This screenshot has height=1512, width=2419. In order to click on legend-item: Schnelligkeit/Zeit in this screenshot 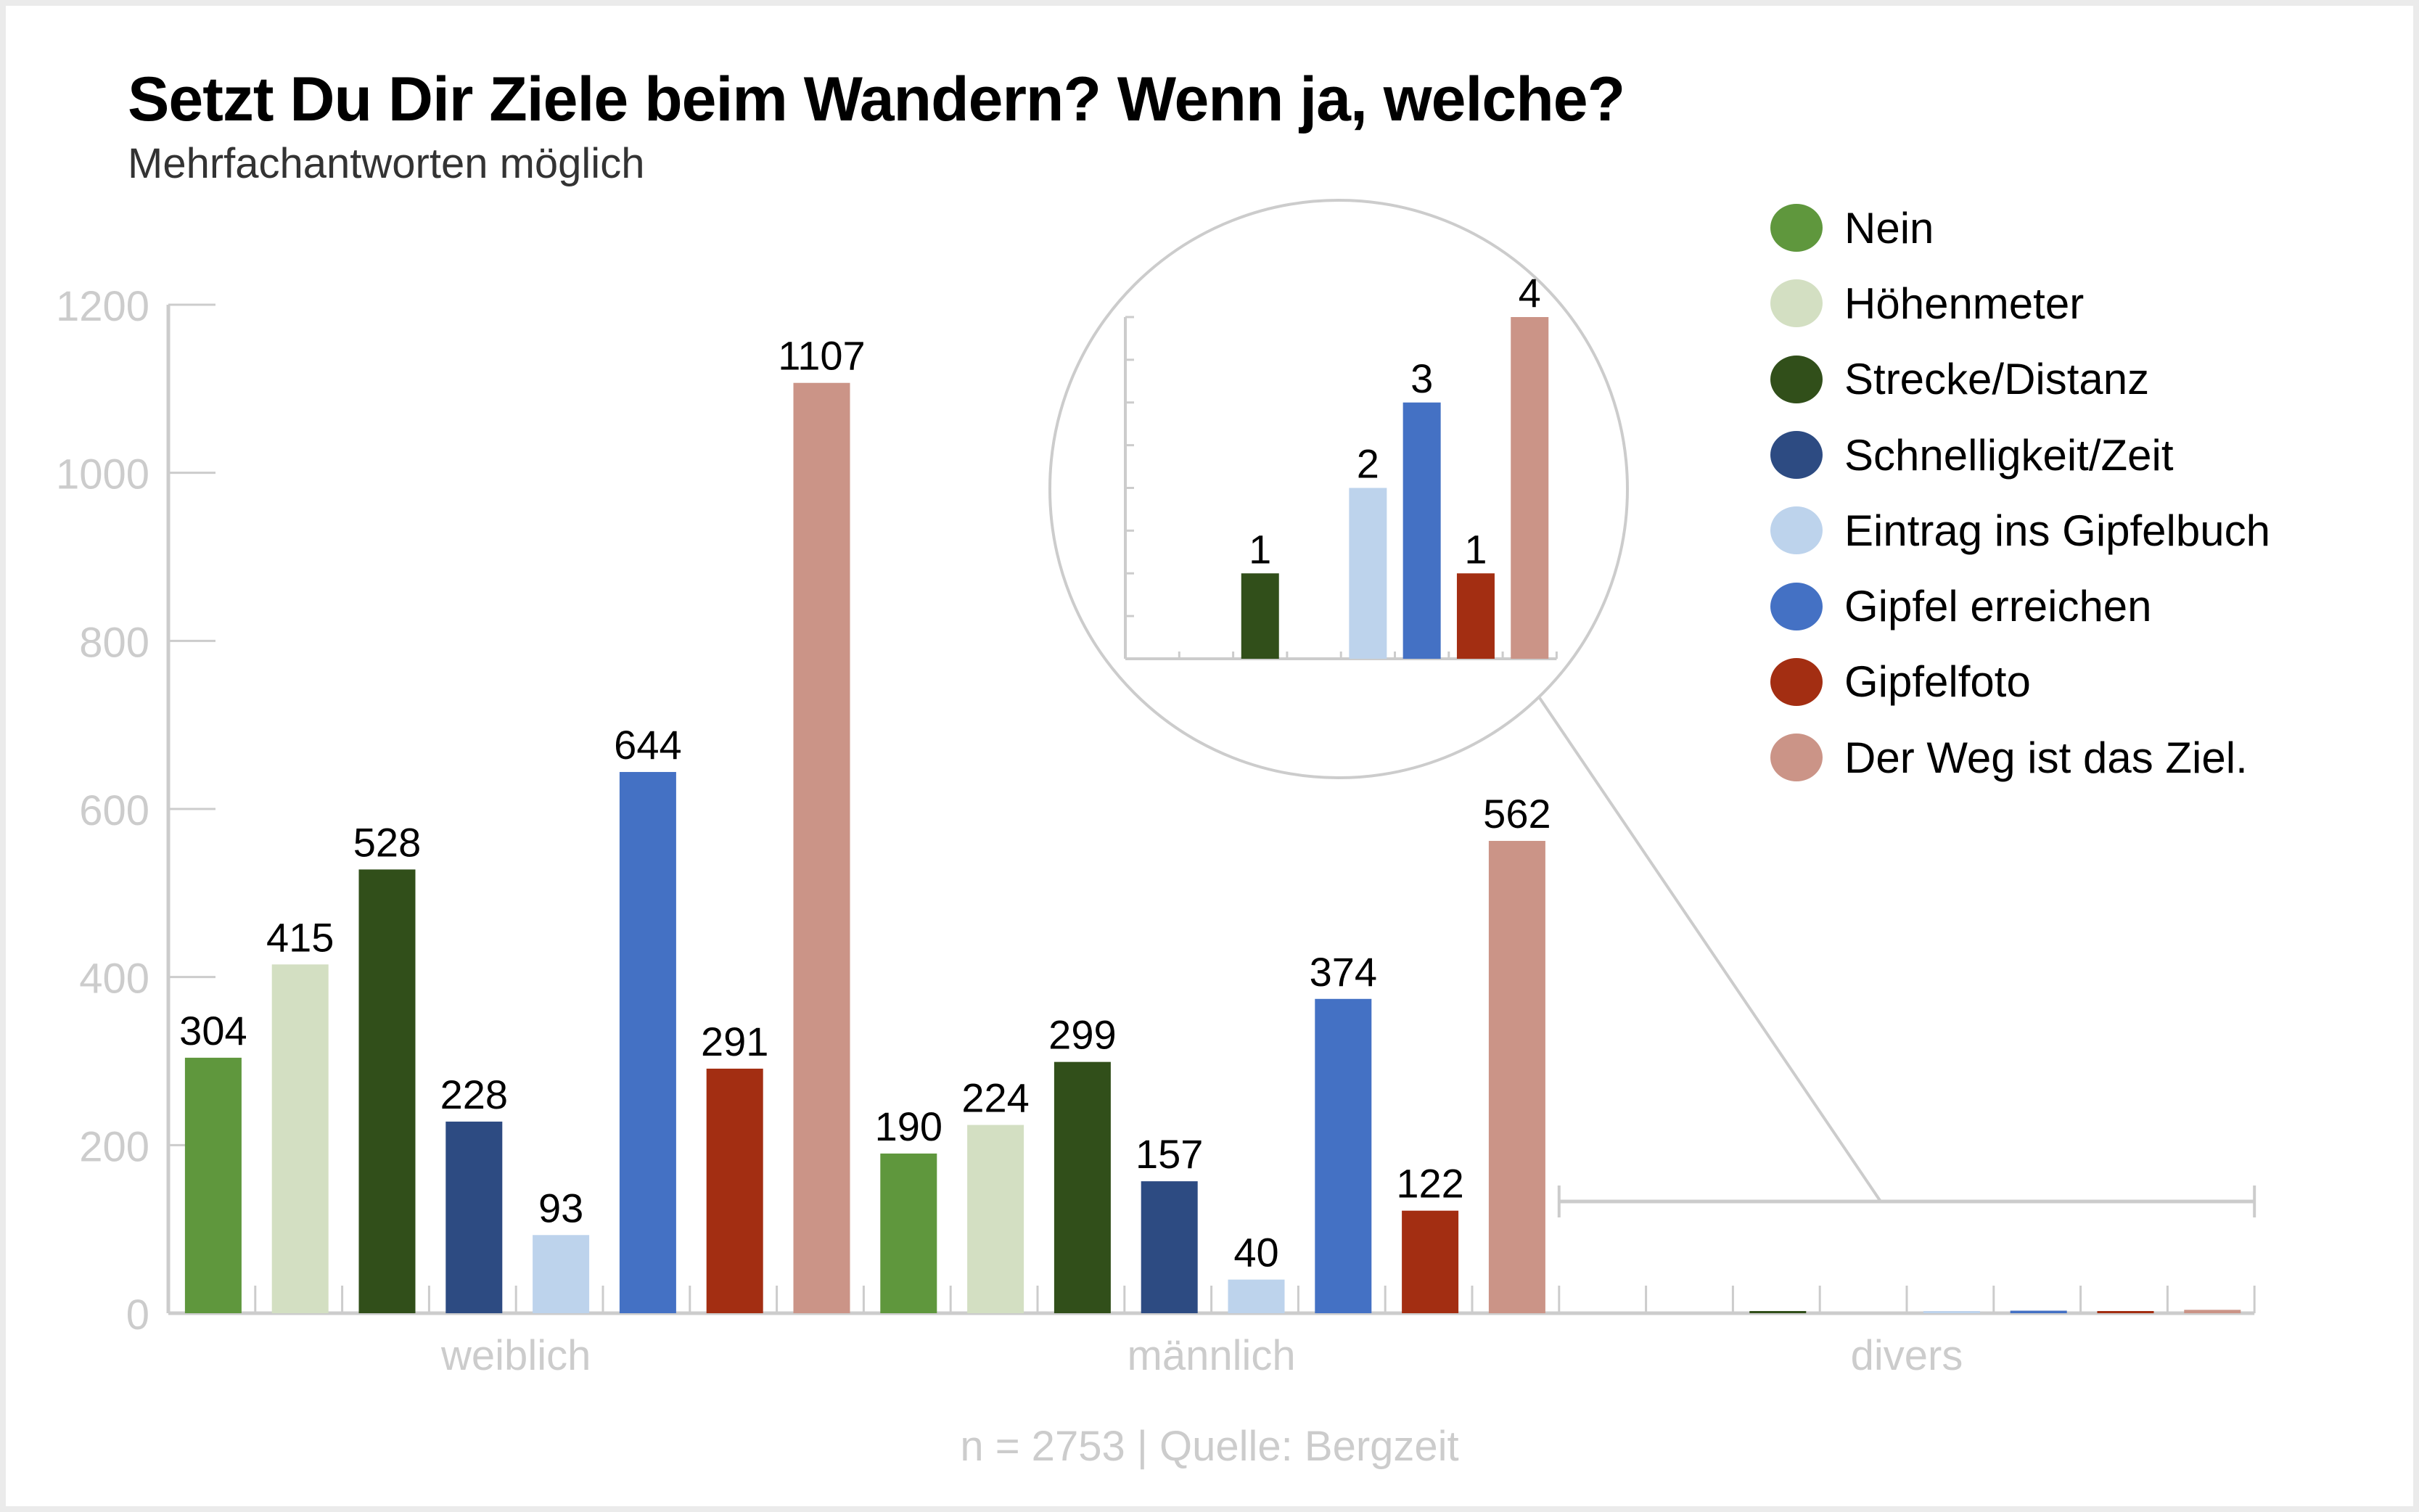, I will do `click(2020, 455)`.